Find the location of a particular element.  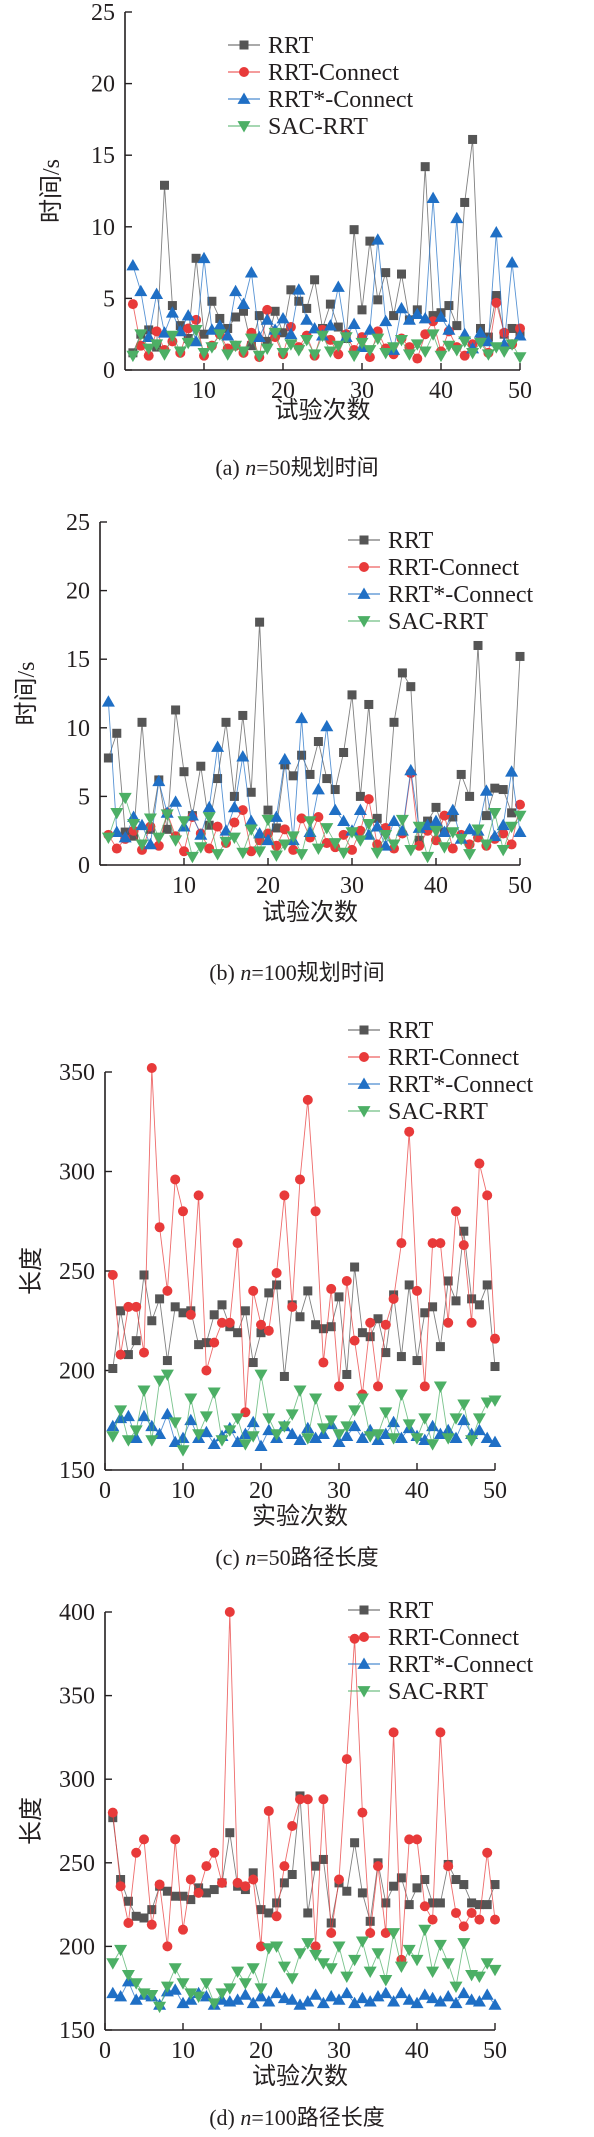

c3-x-tick-label: 40 is located at coordinates (417, 2051).